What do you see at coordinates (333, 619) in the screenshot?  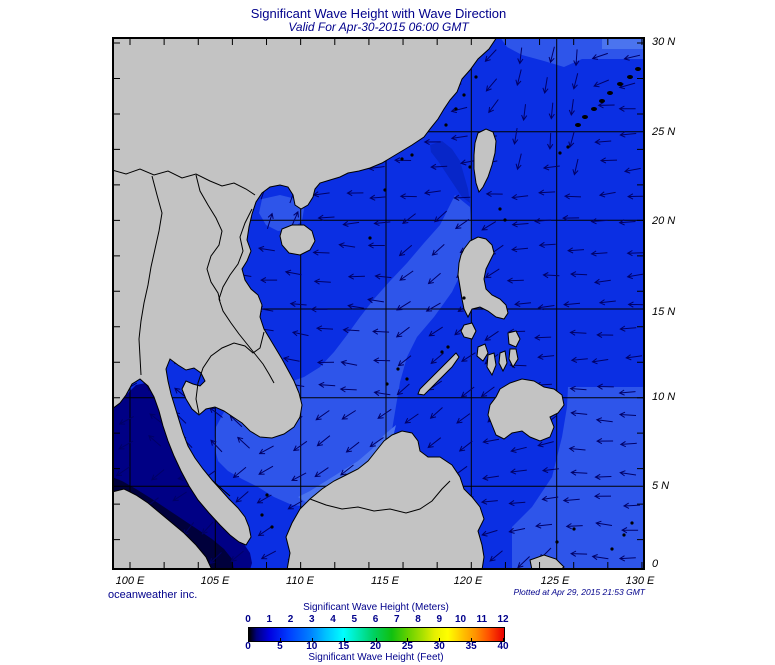 I see `legend-scale-value: 4` at bounding box center [333, 619].